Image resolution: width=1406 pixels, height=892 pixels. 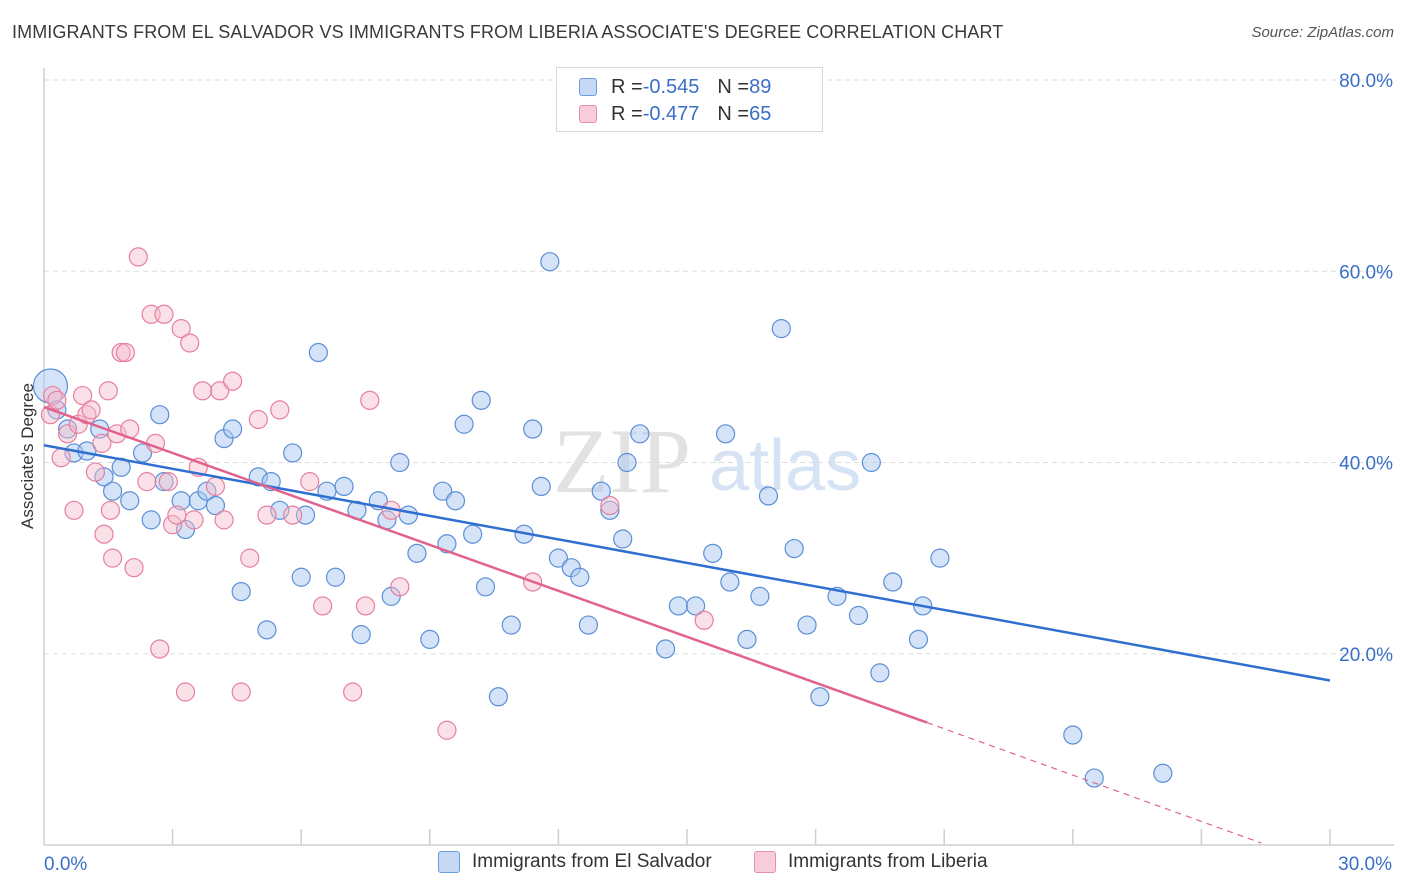 What do you see at coordinates (760, 86) in the screenshot?
I see `legend-n-value: 89` at bounding box center [760, 86].